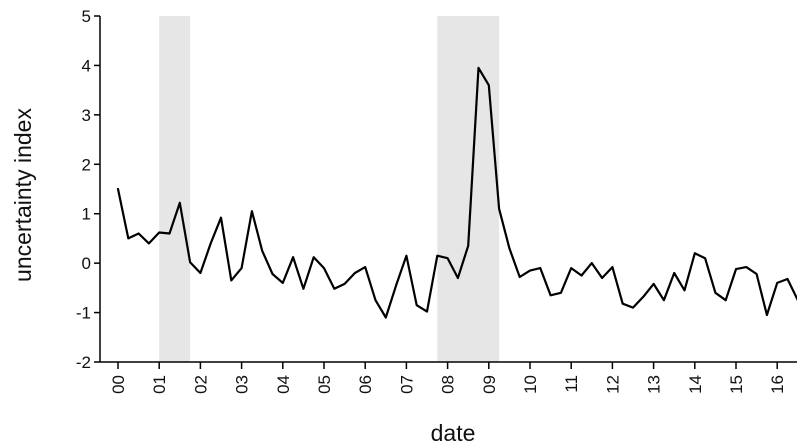 The image size is (797, 448). I want to click on x-tick-label: 02, so click(200, 384).